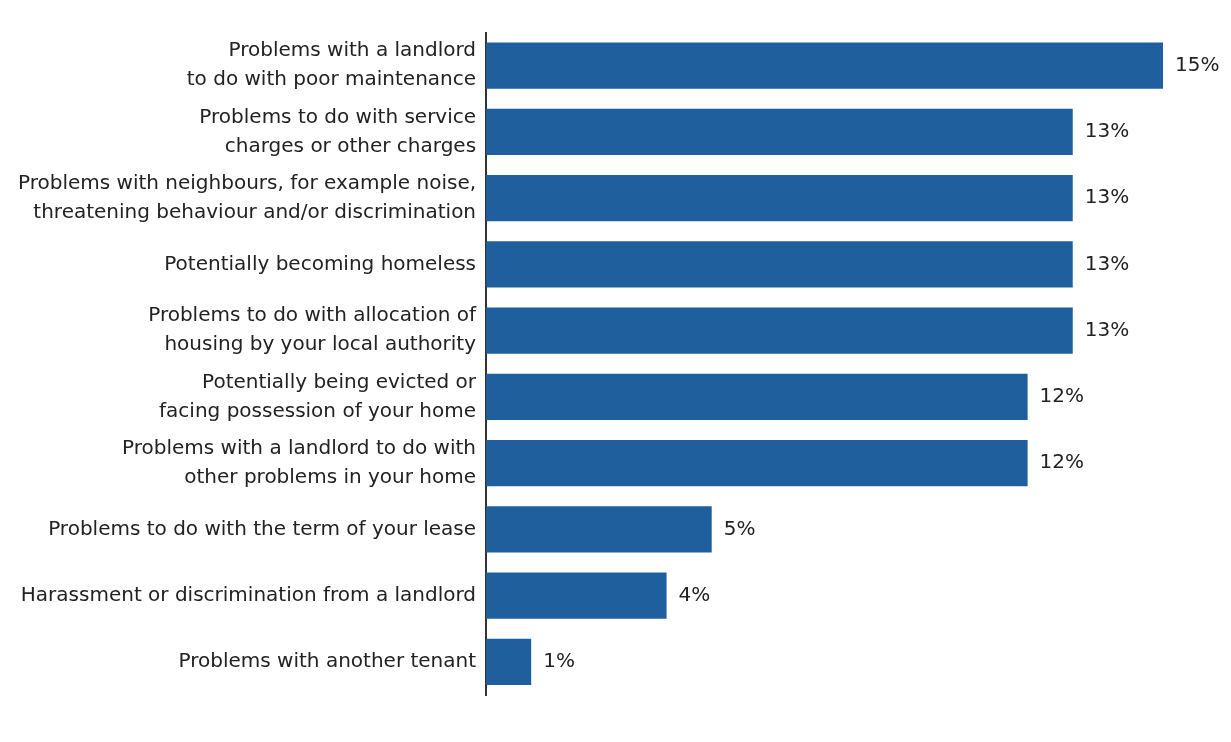 This screenshot has width=1231, height=742. Describe the element at coordinates (318, 395) in the screenshot. I see `y-tick-label: Potentially being evicted or facing possession of your home` at that location.